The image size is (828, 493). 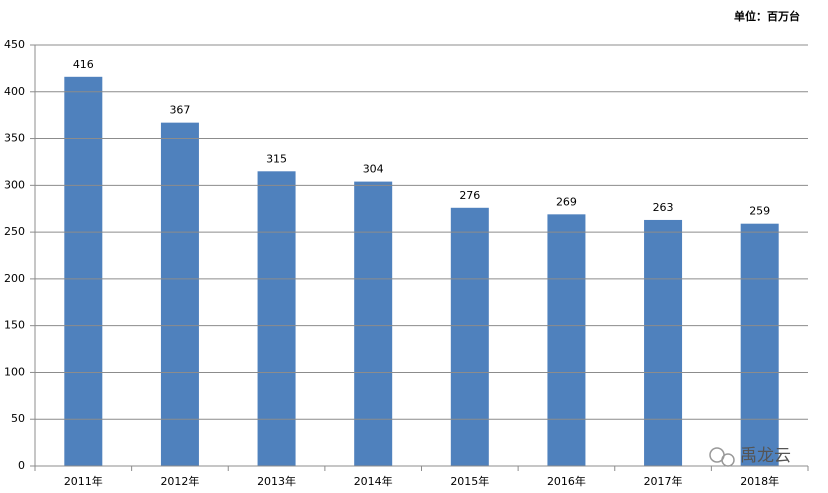 I want to click on data-label: 416, so click(x=83, y=64).